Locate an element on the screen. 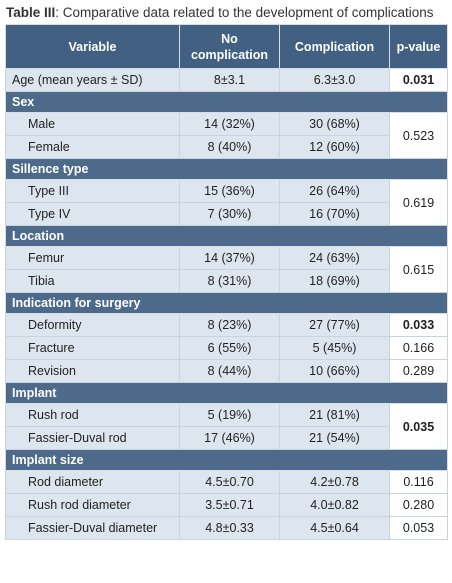 The height and width of the screenshot is (583, 452). cell-complication: 12 (60%) is located at coordinates (334, 147).